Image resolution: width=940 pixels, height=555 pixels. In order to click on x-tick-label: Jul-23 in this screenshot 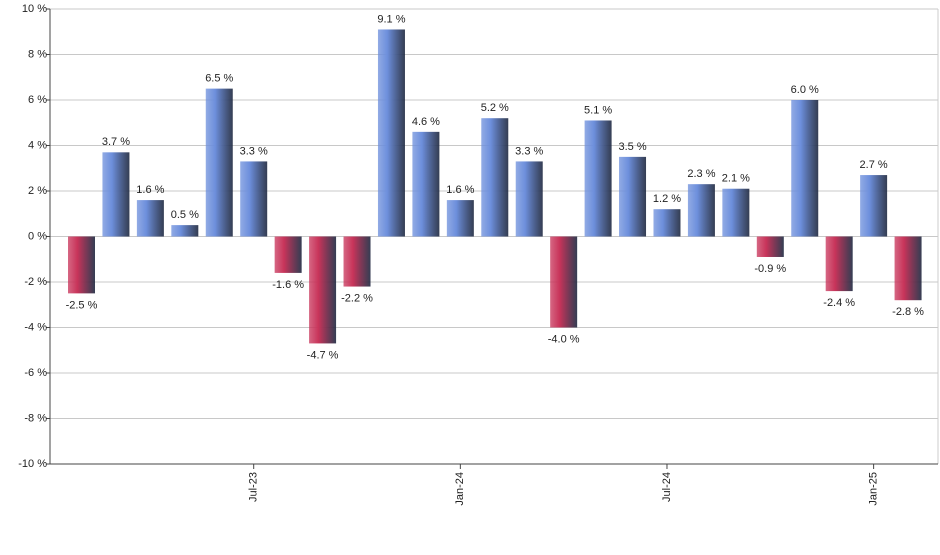, I will do `click(254, 487)`.